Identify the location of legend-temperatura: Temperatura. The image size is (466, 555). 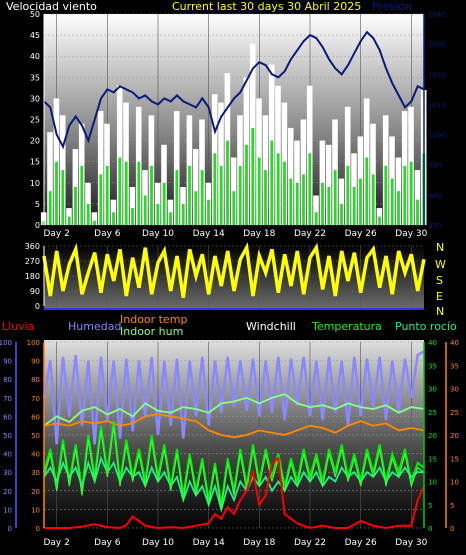
(346, 326).